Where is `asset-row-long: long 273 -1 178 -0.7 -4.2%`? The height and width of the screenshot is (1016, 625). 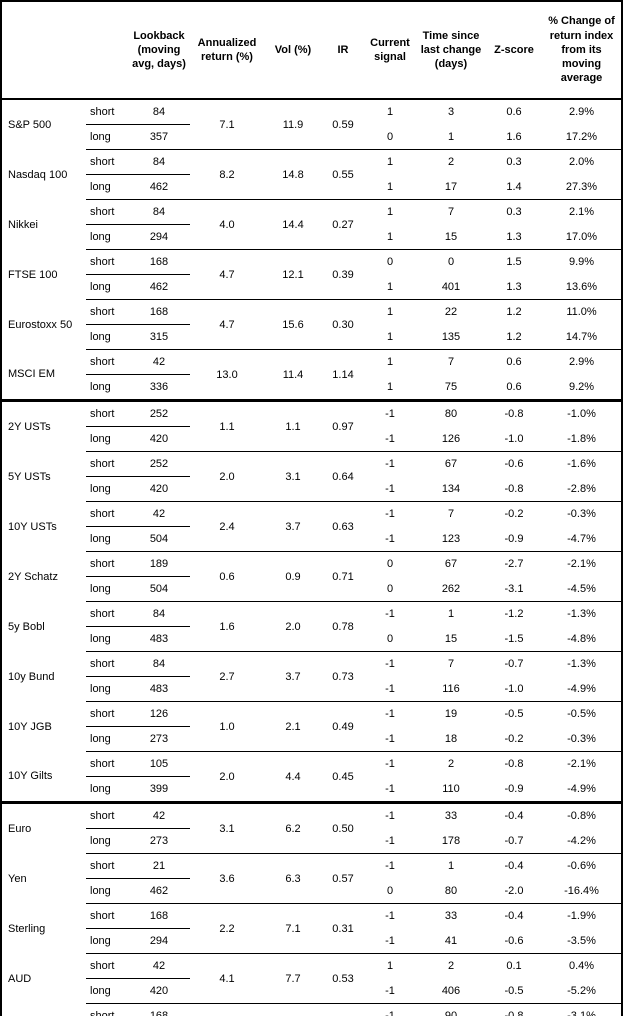
asset-row-long: long 273 -1 178 -0.7 -4.2% is located at coordinates (311, 841).